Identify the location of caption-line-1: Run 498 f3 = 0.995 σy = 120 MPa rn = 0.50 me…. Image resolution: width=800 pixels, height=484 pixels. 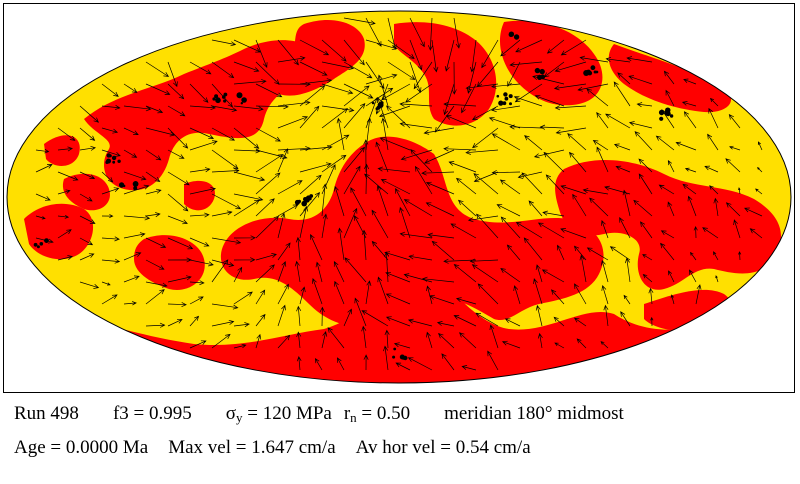
(319, 414).